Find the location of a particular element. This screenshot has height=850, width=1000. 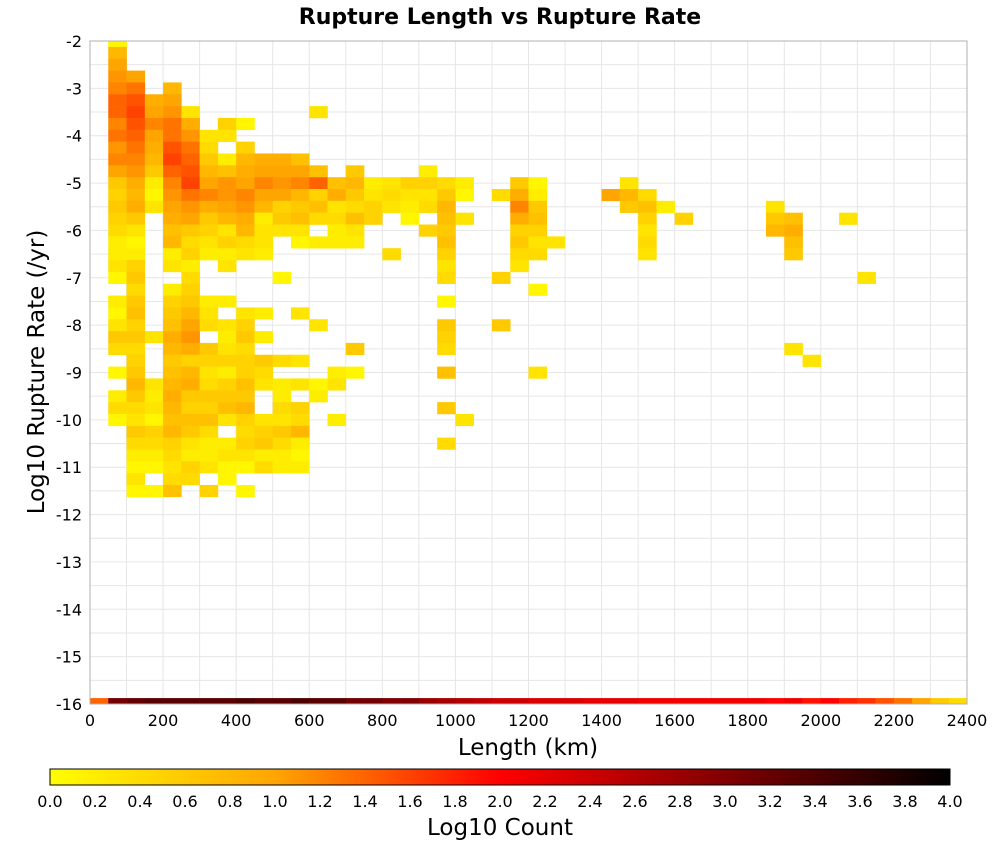

y-tick-labels: -2 -3 -4 -5 -6 -7 -8 -9 -10 -11 -12 -13 -14 -15 -16 is located at coordinates (69, 373).